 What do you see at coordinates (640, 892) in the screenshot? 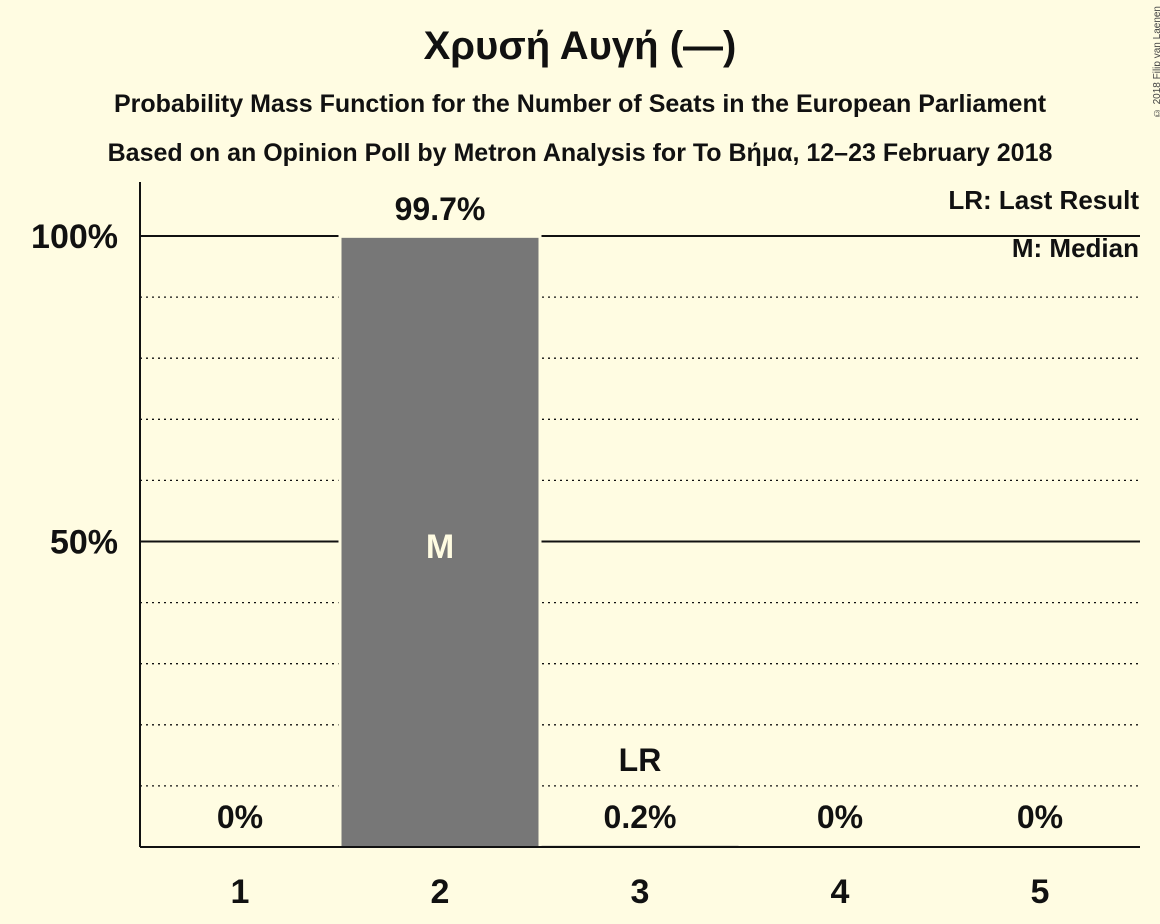
I see `x-tick-label: 3` at bounding box center [640, 892].